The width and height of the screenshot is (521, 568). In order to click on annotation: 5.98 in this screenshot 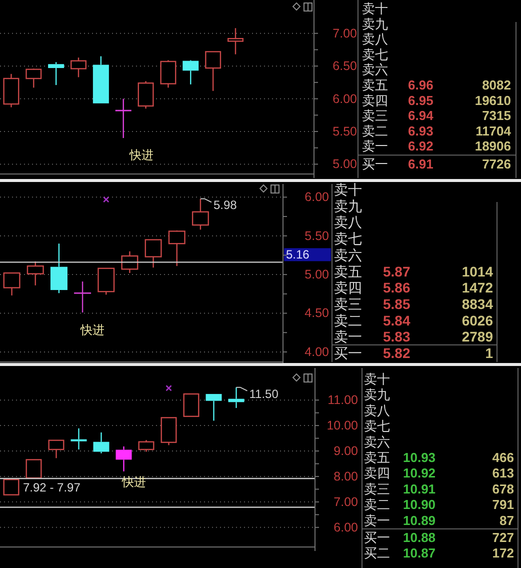, I will do `click(225, 205)`.